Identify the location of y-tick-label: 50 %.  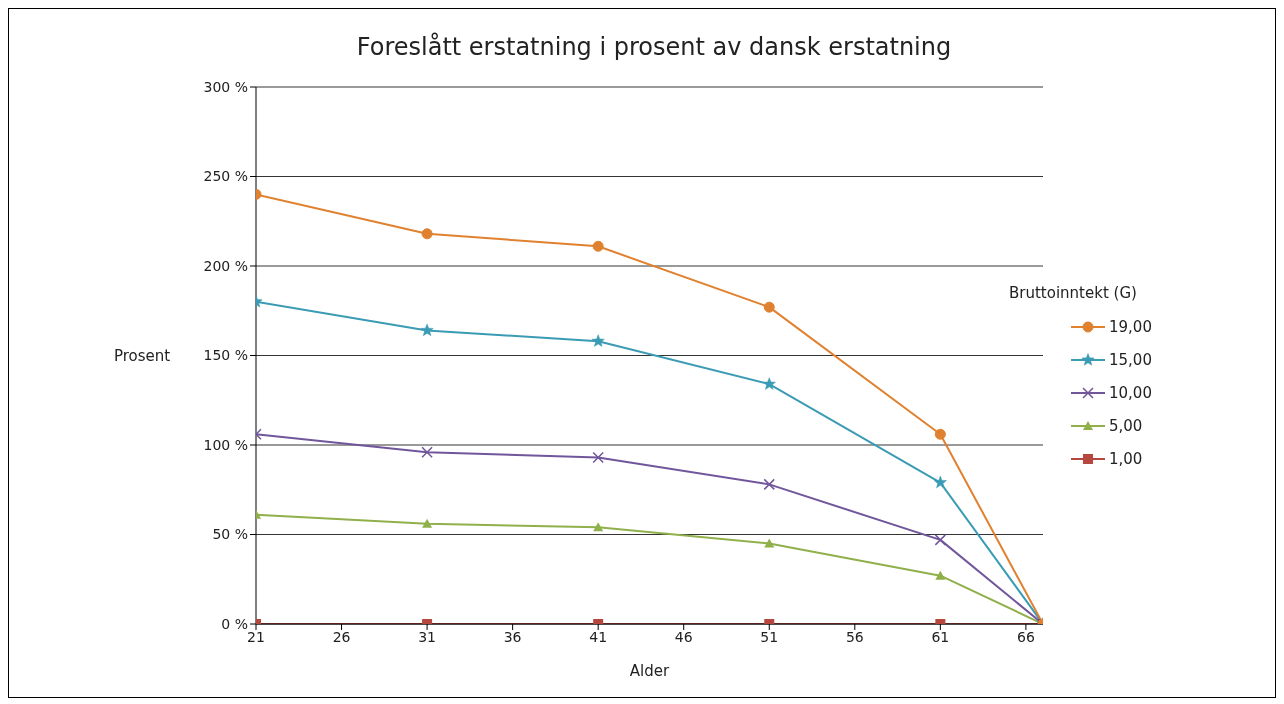
(230, 534).